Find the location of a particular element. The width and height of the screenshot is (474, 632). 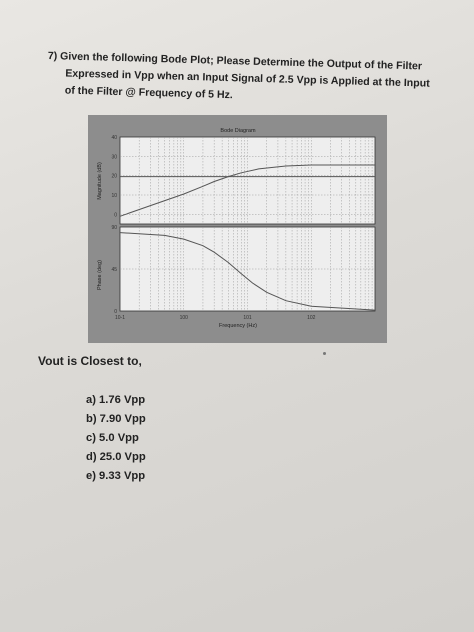

mag-ytick-label: 10 is located at coordinates (114, 196).